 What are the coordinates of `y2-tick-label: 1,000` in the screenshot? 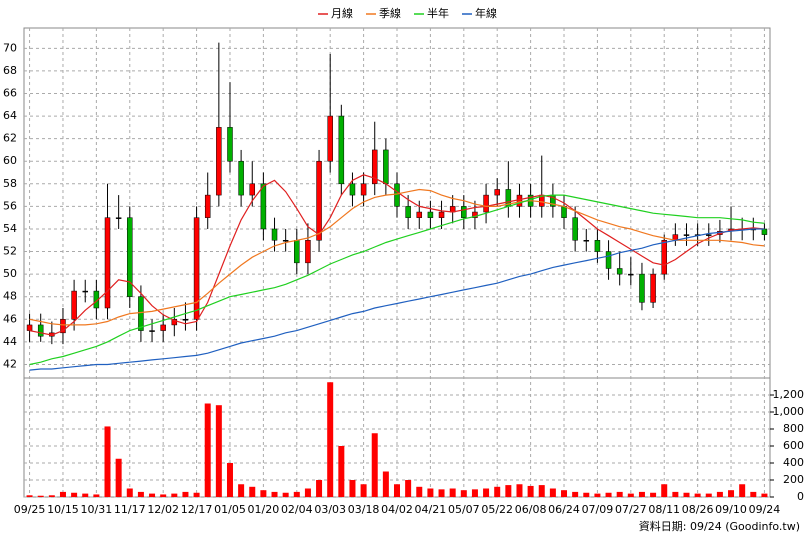 It's located at (789, 411).